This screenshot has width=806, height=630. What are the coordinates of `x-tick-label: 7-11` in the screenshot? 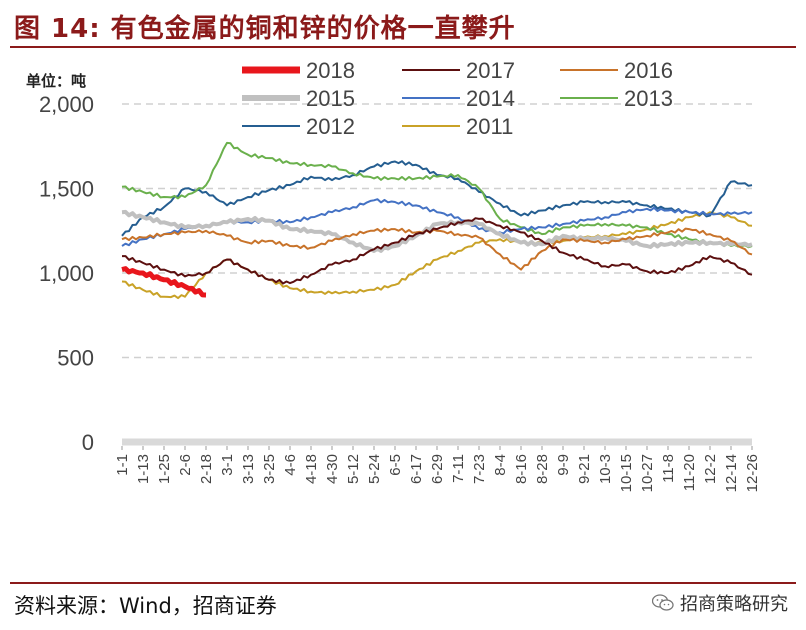 It's located at (458, 468).